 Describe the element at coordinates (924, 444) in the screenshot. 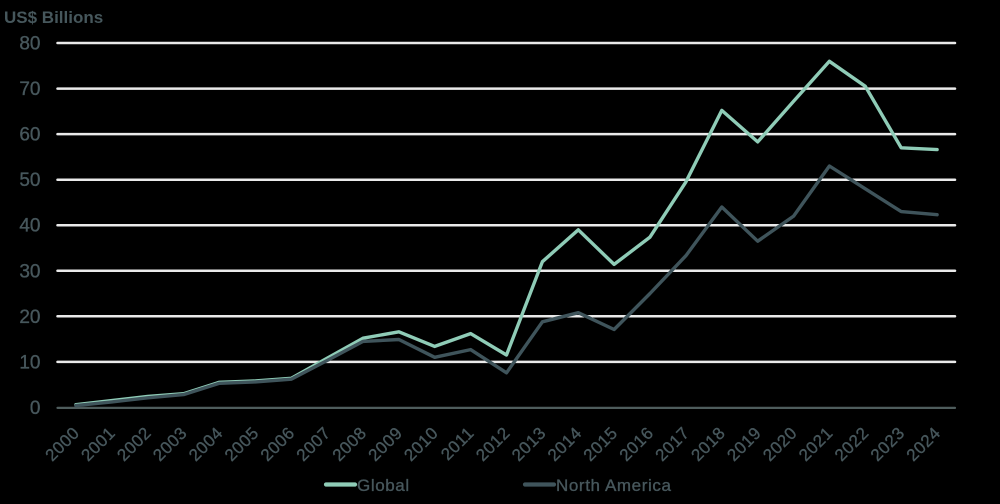

I see `svg-text: 2024` at that location.